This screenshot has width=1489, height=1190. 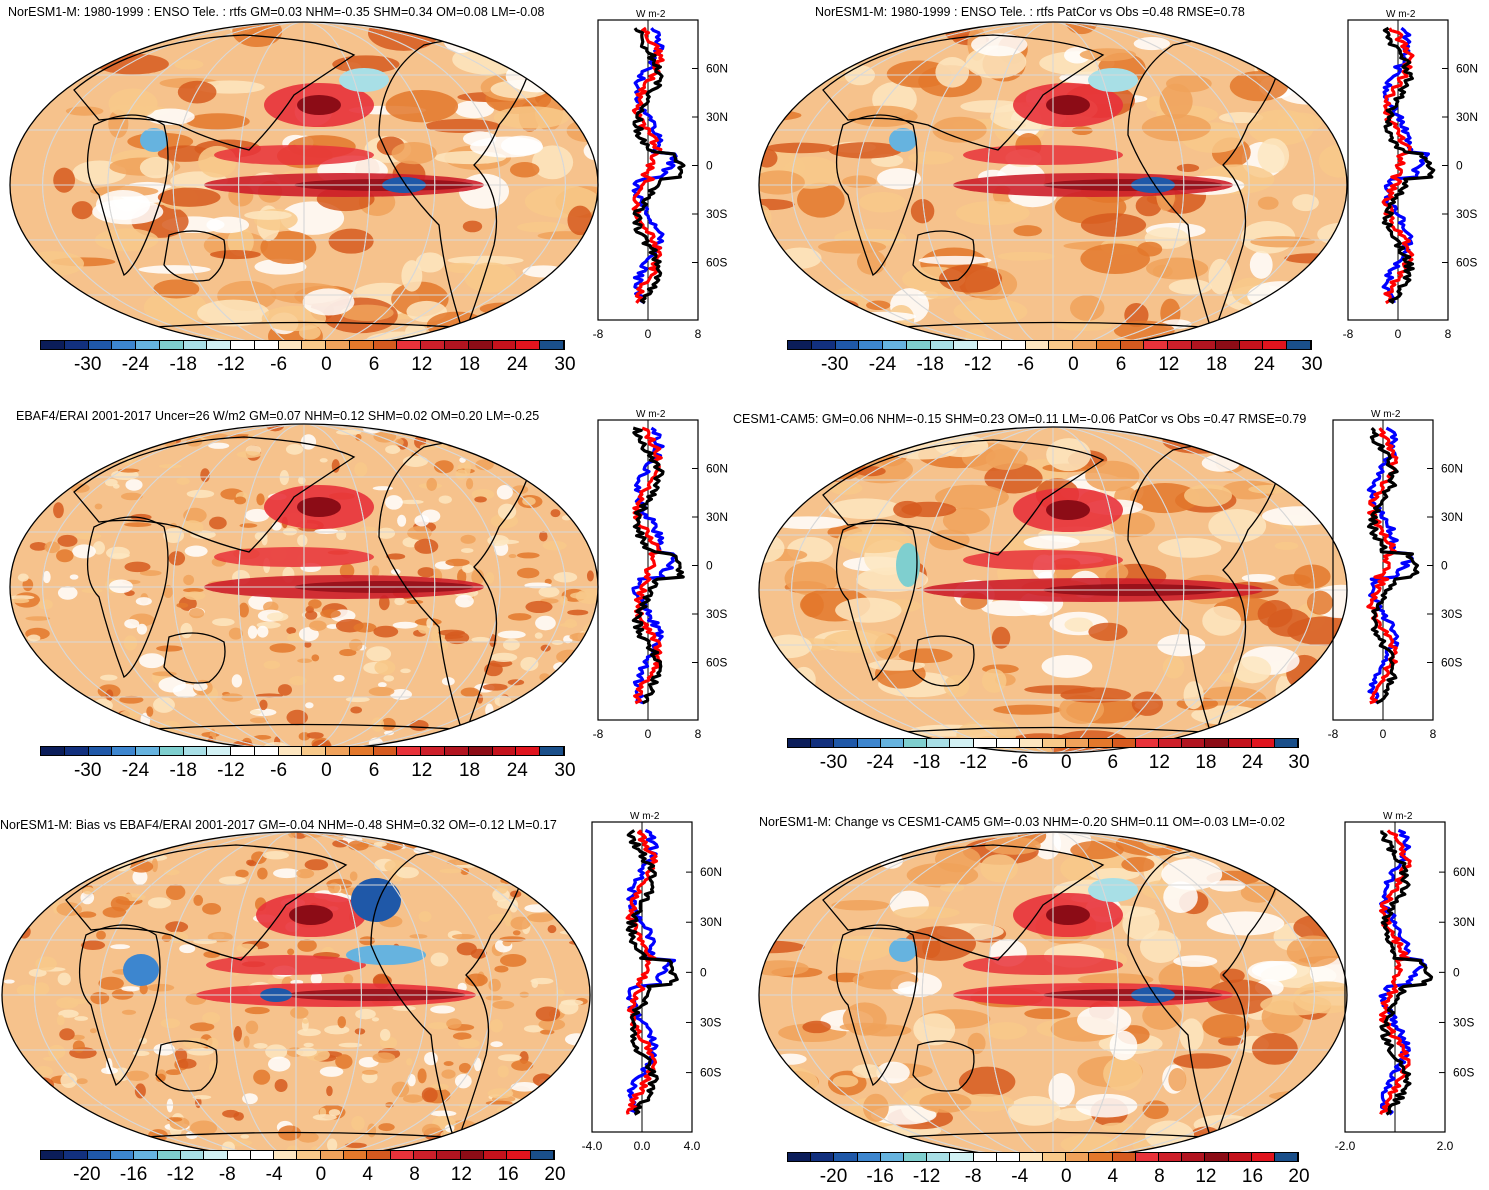 I want to click on colorbar-tick-label: -18, so click(x=926, y=763).